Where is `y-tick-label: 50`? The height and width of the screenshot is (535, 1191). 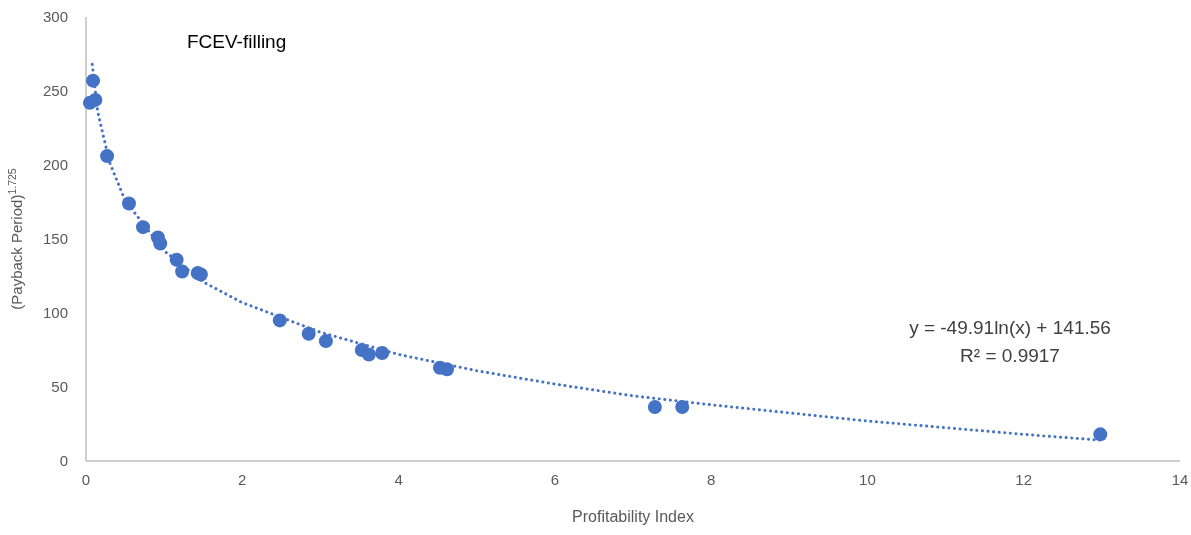 y-tick-label: 50 is located at coordinates (59, 386).